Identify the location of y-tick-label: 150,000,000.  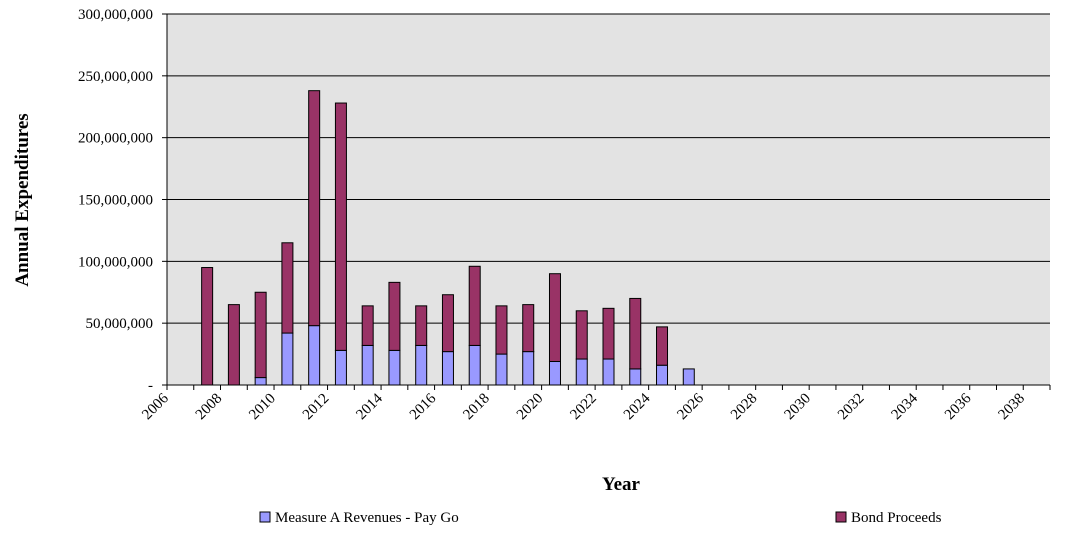
(115, 201).